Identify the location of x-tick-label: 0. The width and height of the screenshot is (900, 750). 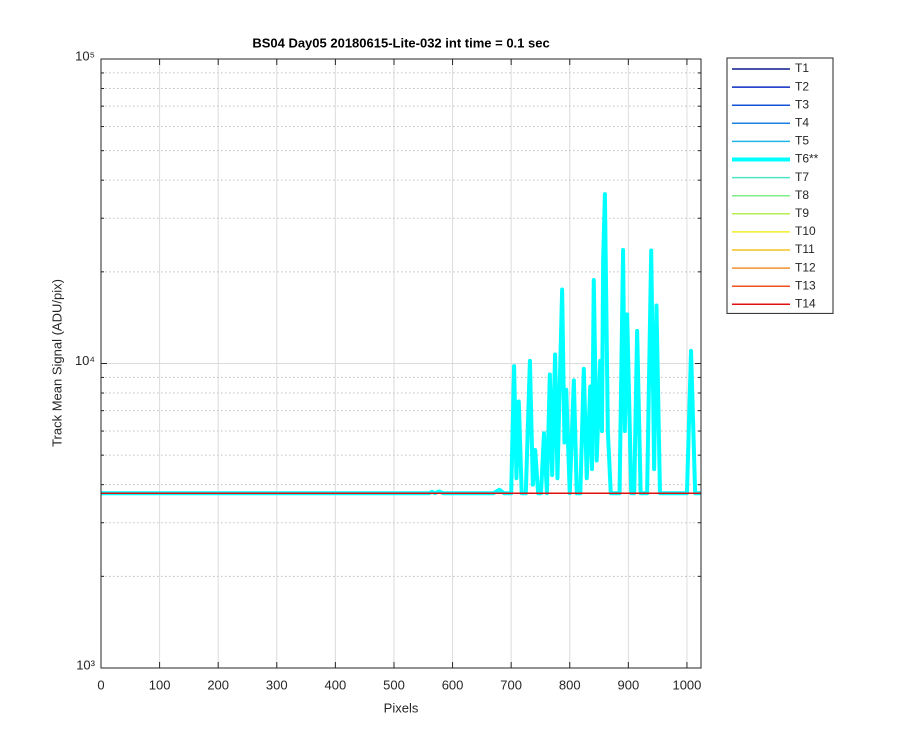
(100, 684).